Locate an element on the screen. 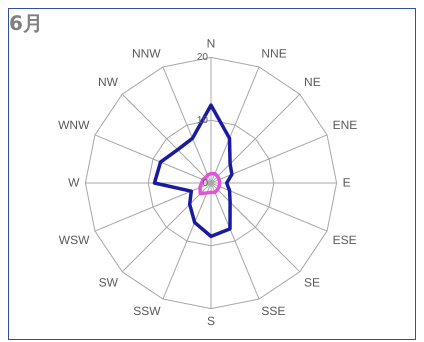  spoke-label: S is located at coordinates (211, 321).